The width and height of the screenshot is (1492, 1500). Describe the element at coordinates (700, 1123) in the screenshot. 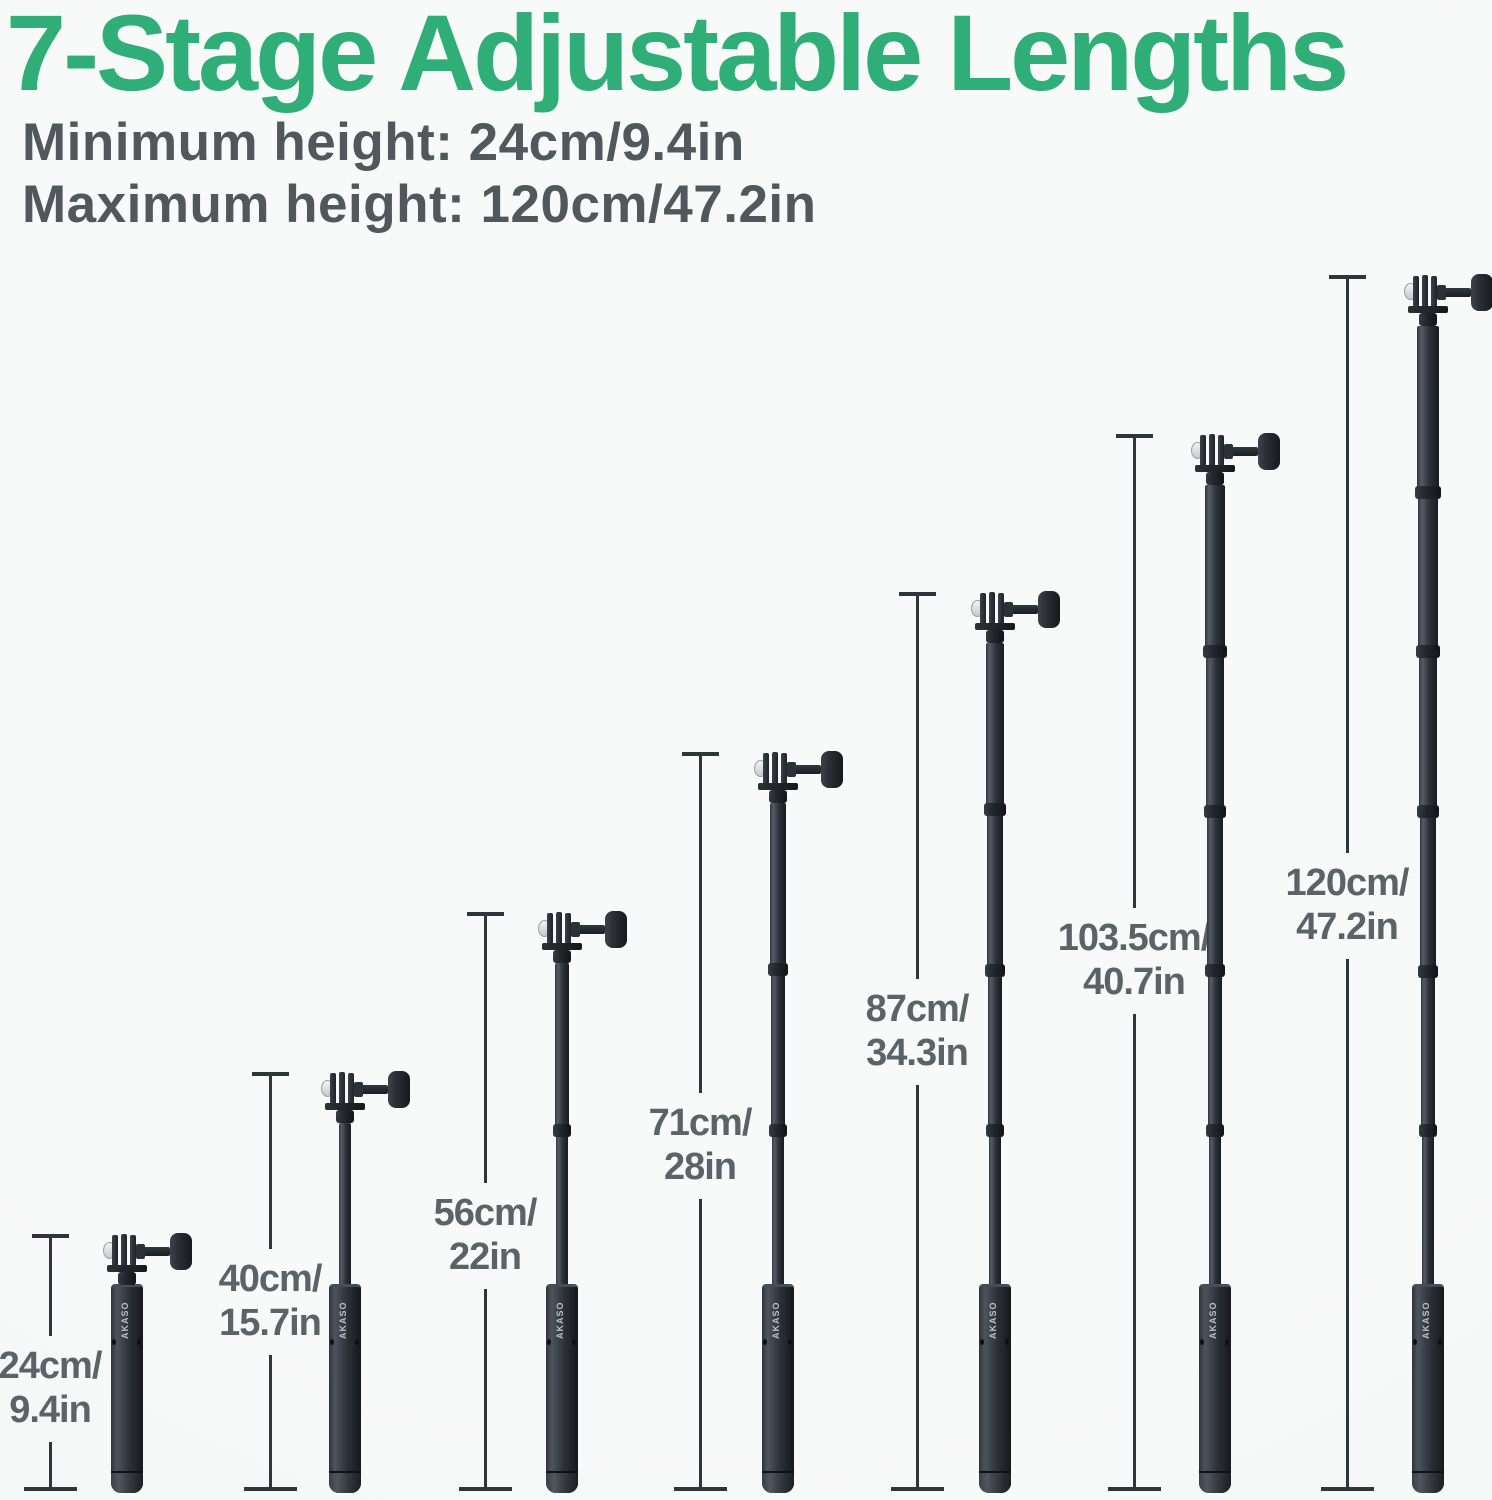

I see `label-cm: 71cm/` at that location.